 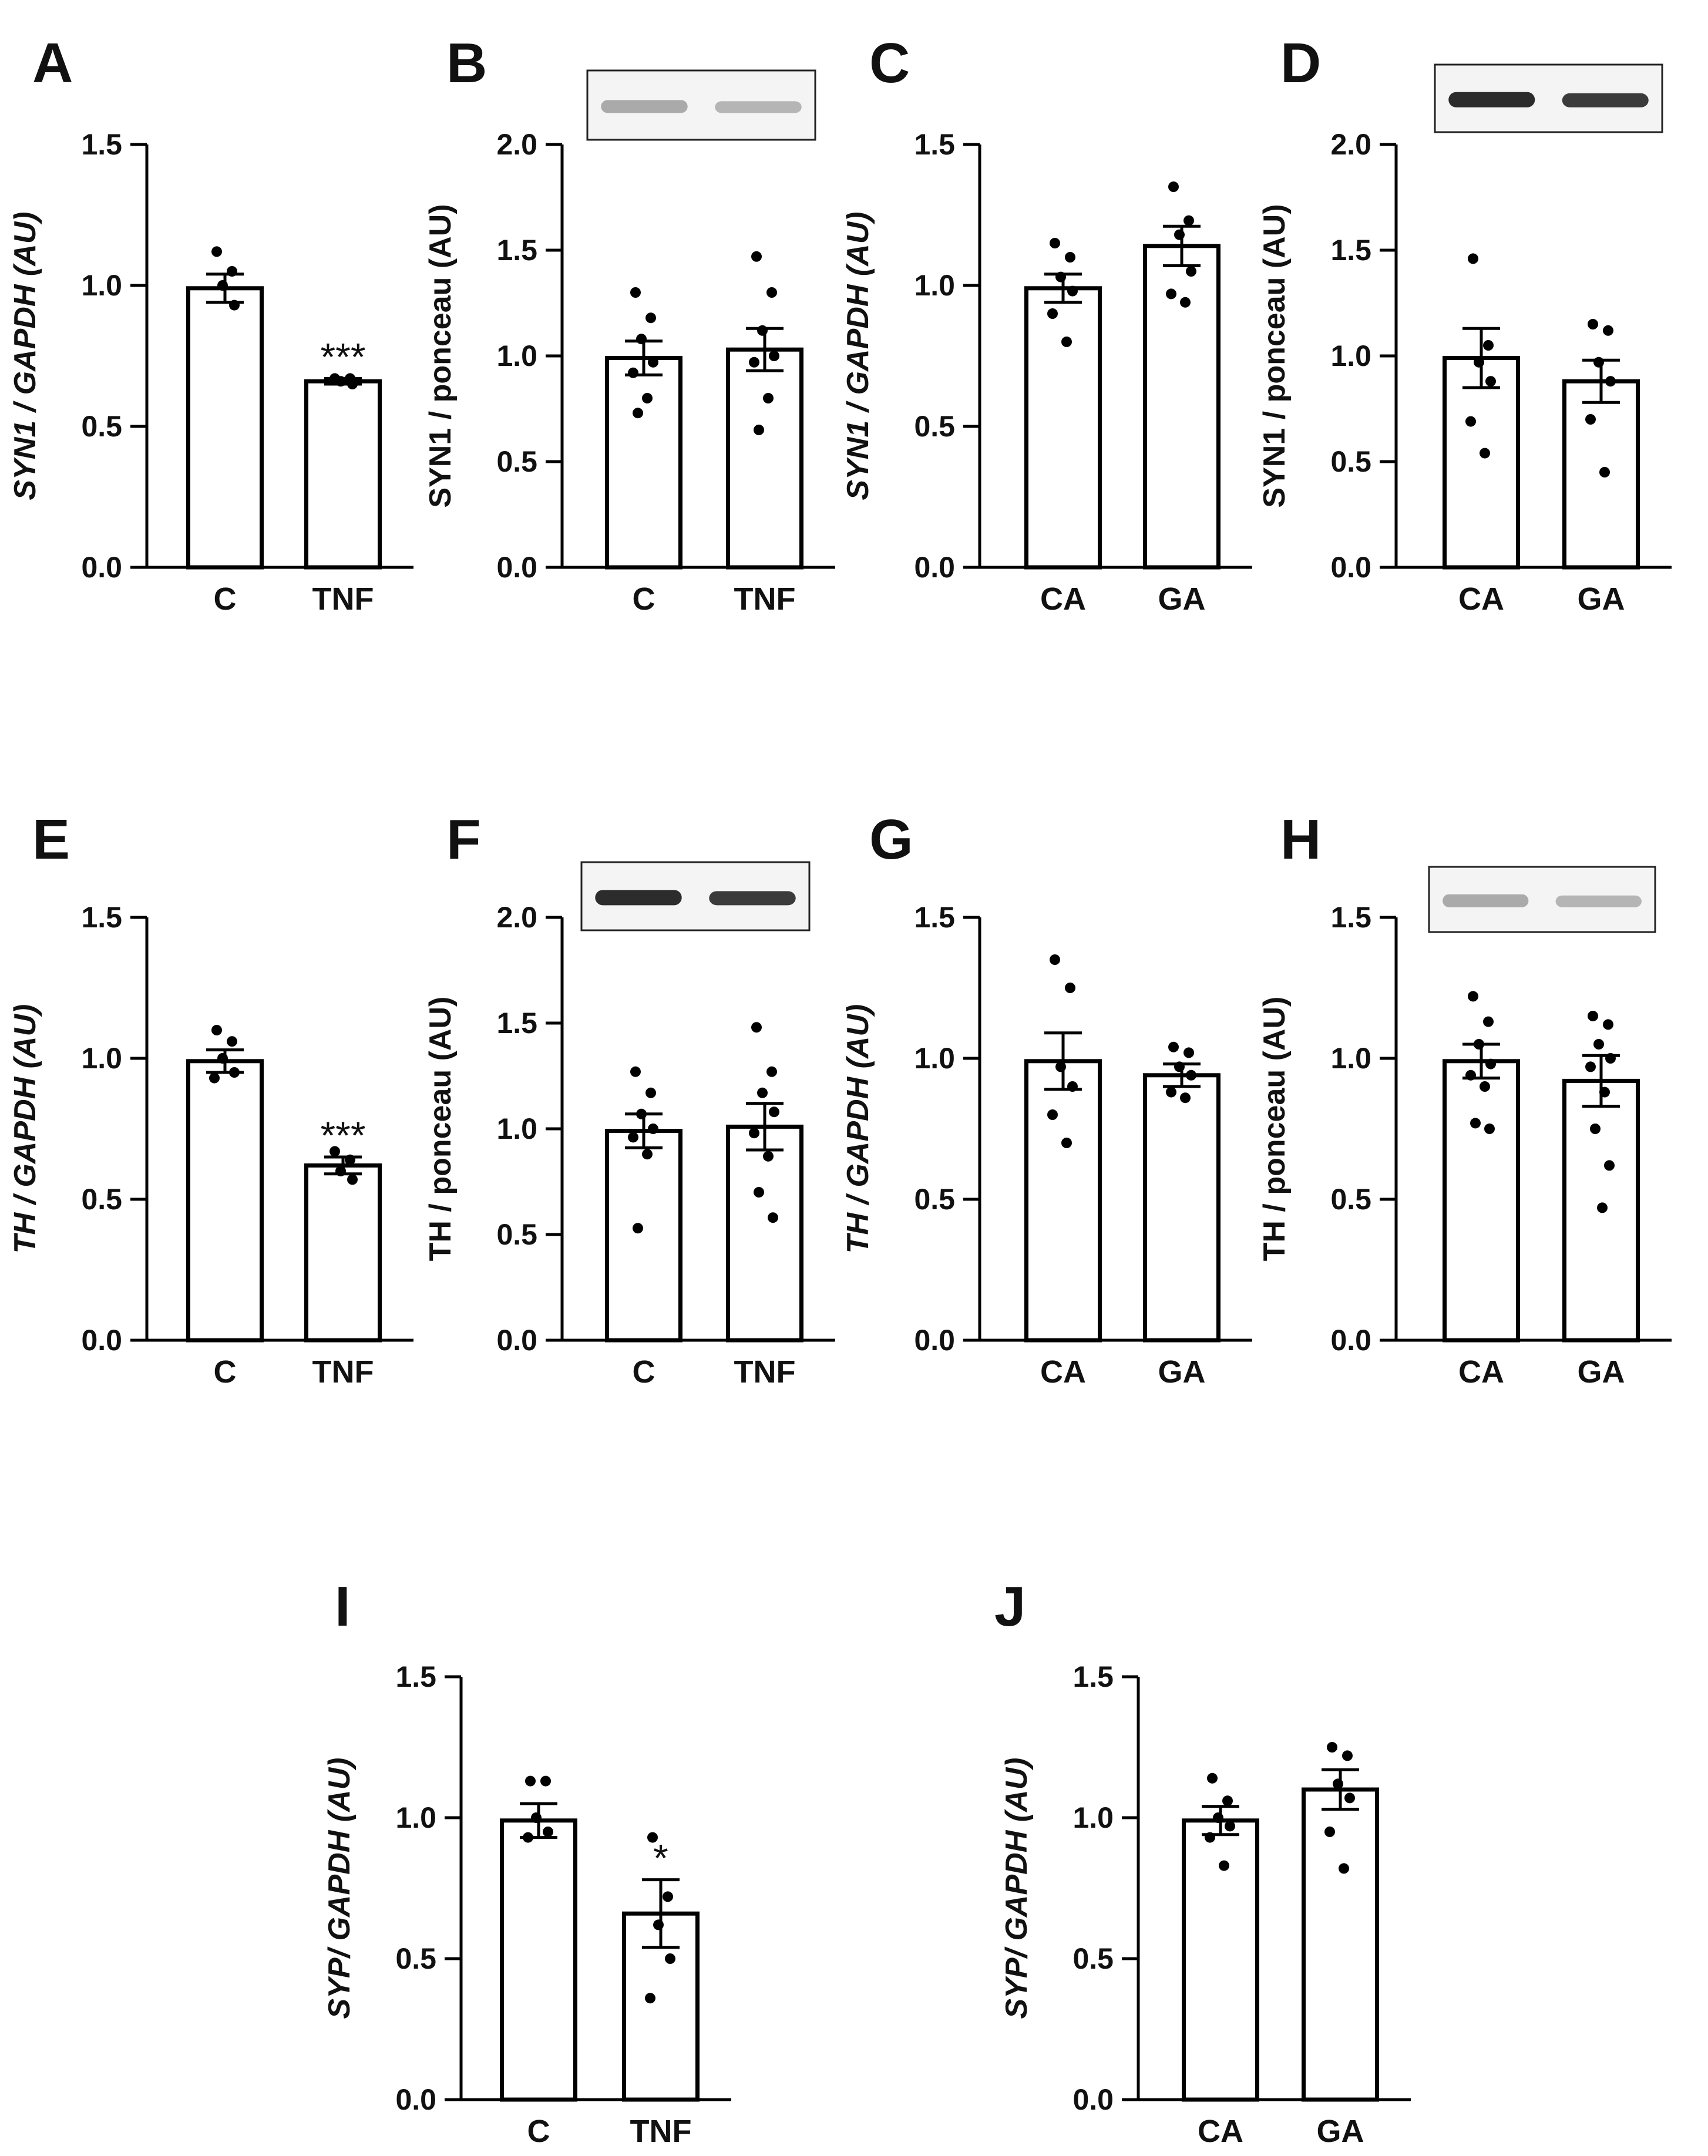 What do you see at coordinates (695, 896) in the screenshot?
I see `western-blot-inset` at bounding box center [695, 896].